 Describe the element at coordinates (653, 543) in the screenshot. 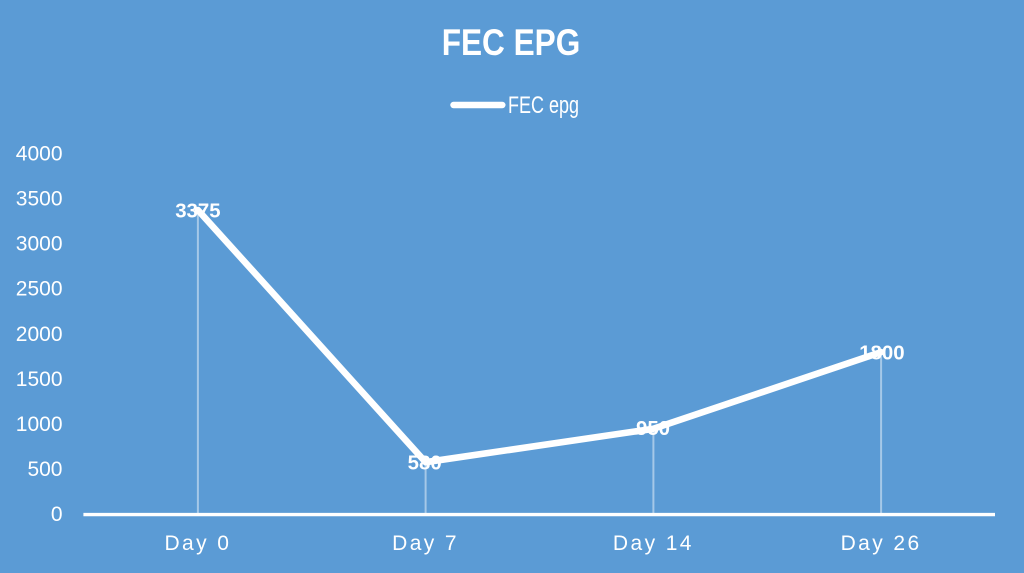

I see `svg-text: Day 14` at that location.